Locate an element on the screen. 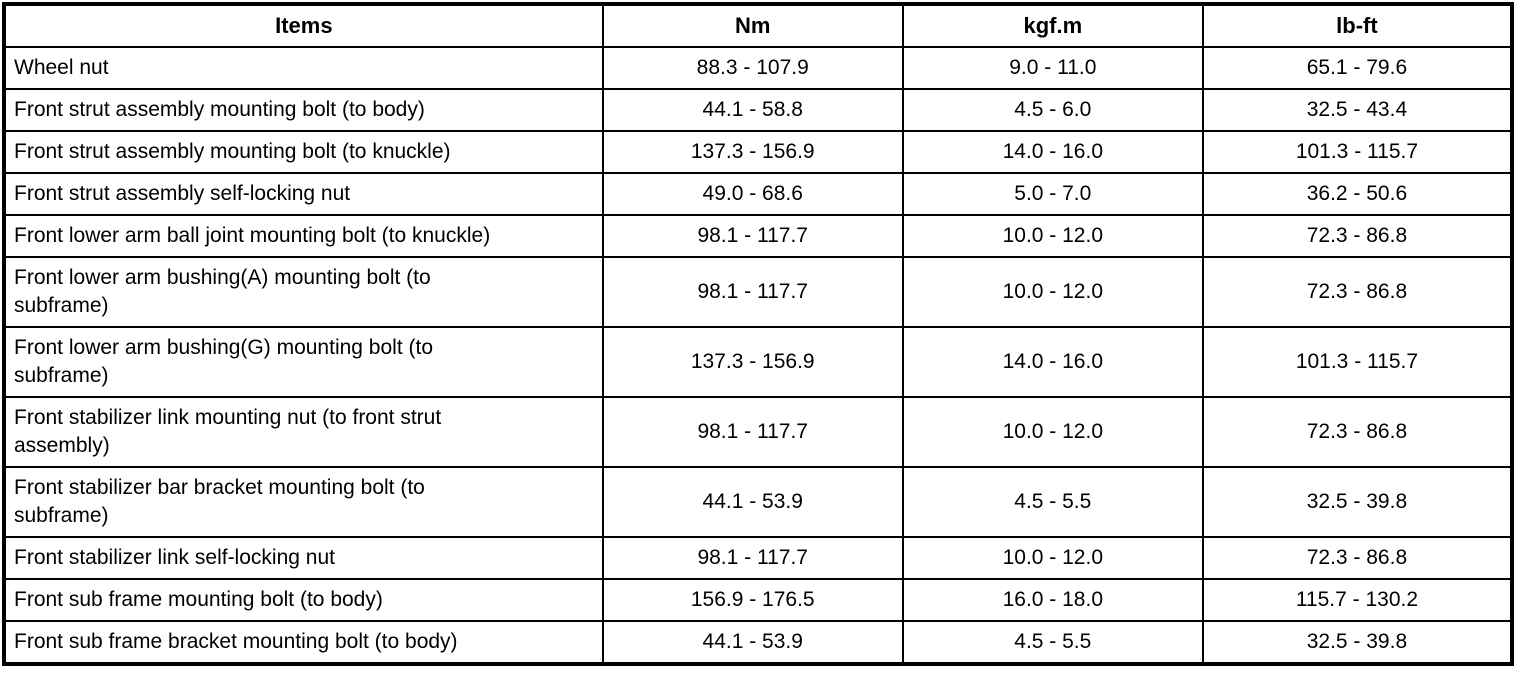  kgfm-value-cell: 5.0 - 7.0 is located at coordinates (1052, 194).